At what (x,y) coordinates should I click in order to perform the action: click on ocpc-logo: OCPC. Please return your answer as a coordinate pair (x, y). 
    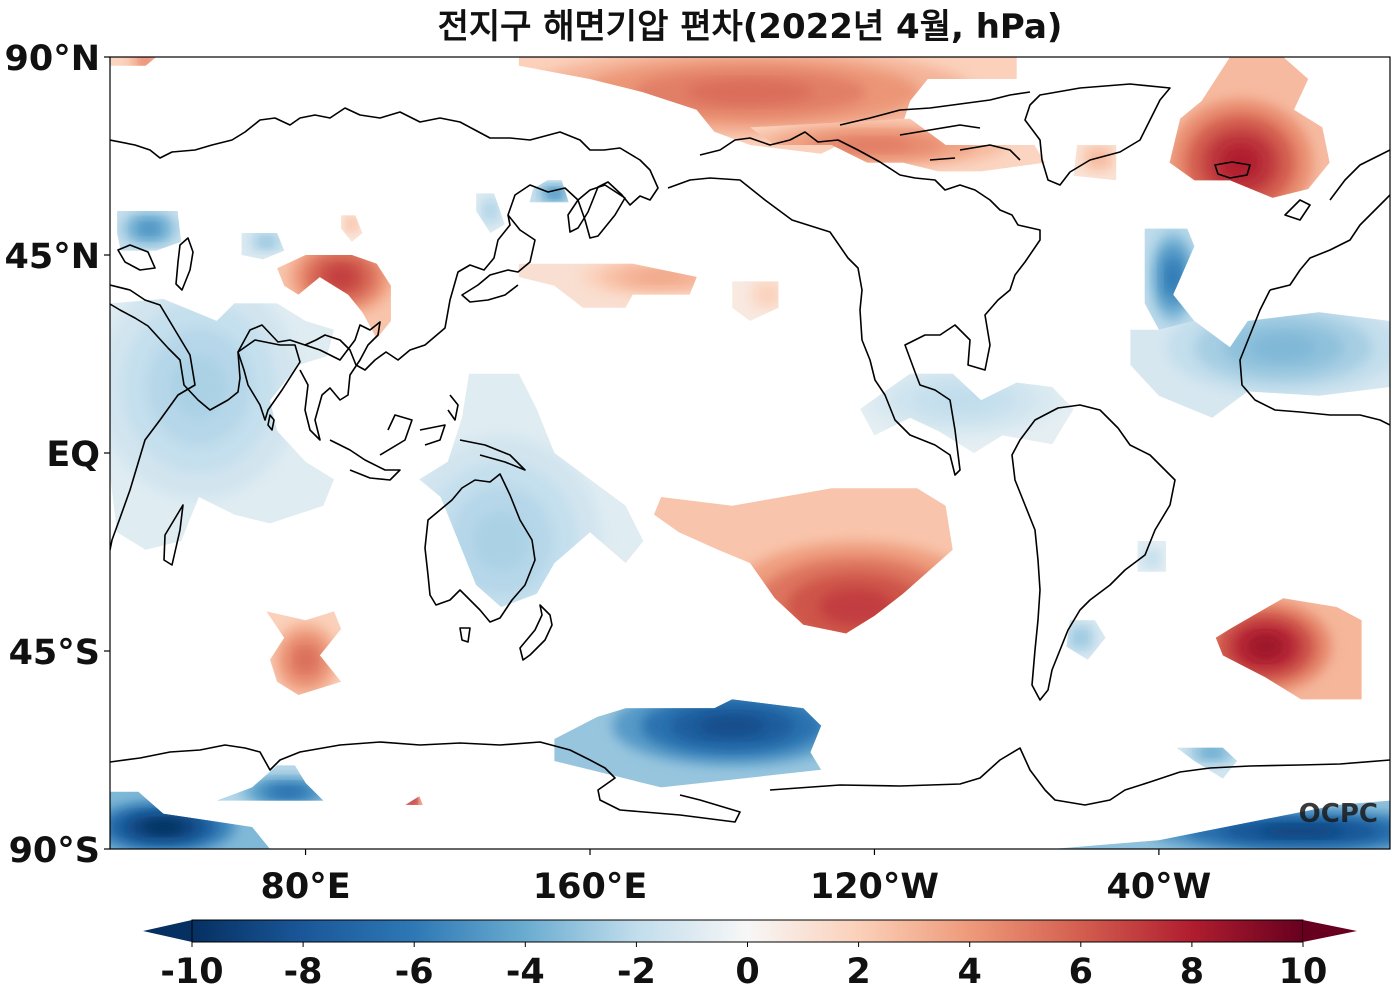
    Looking at the image, I should click on (1338, 814).